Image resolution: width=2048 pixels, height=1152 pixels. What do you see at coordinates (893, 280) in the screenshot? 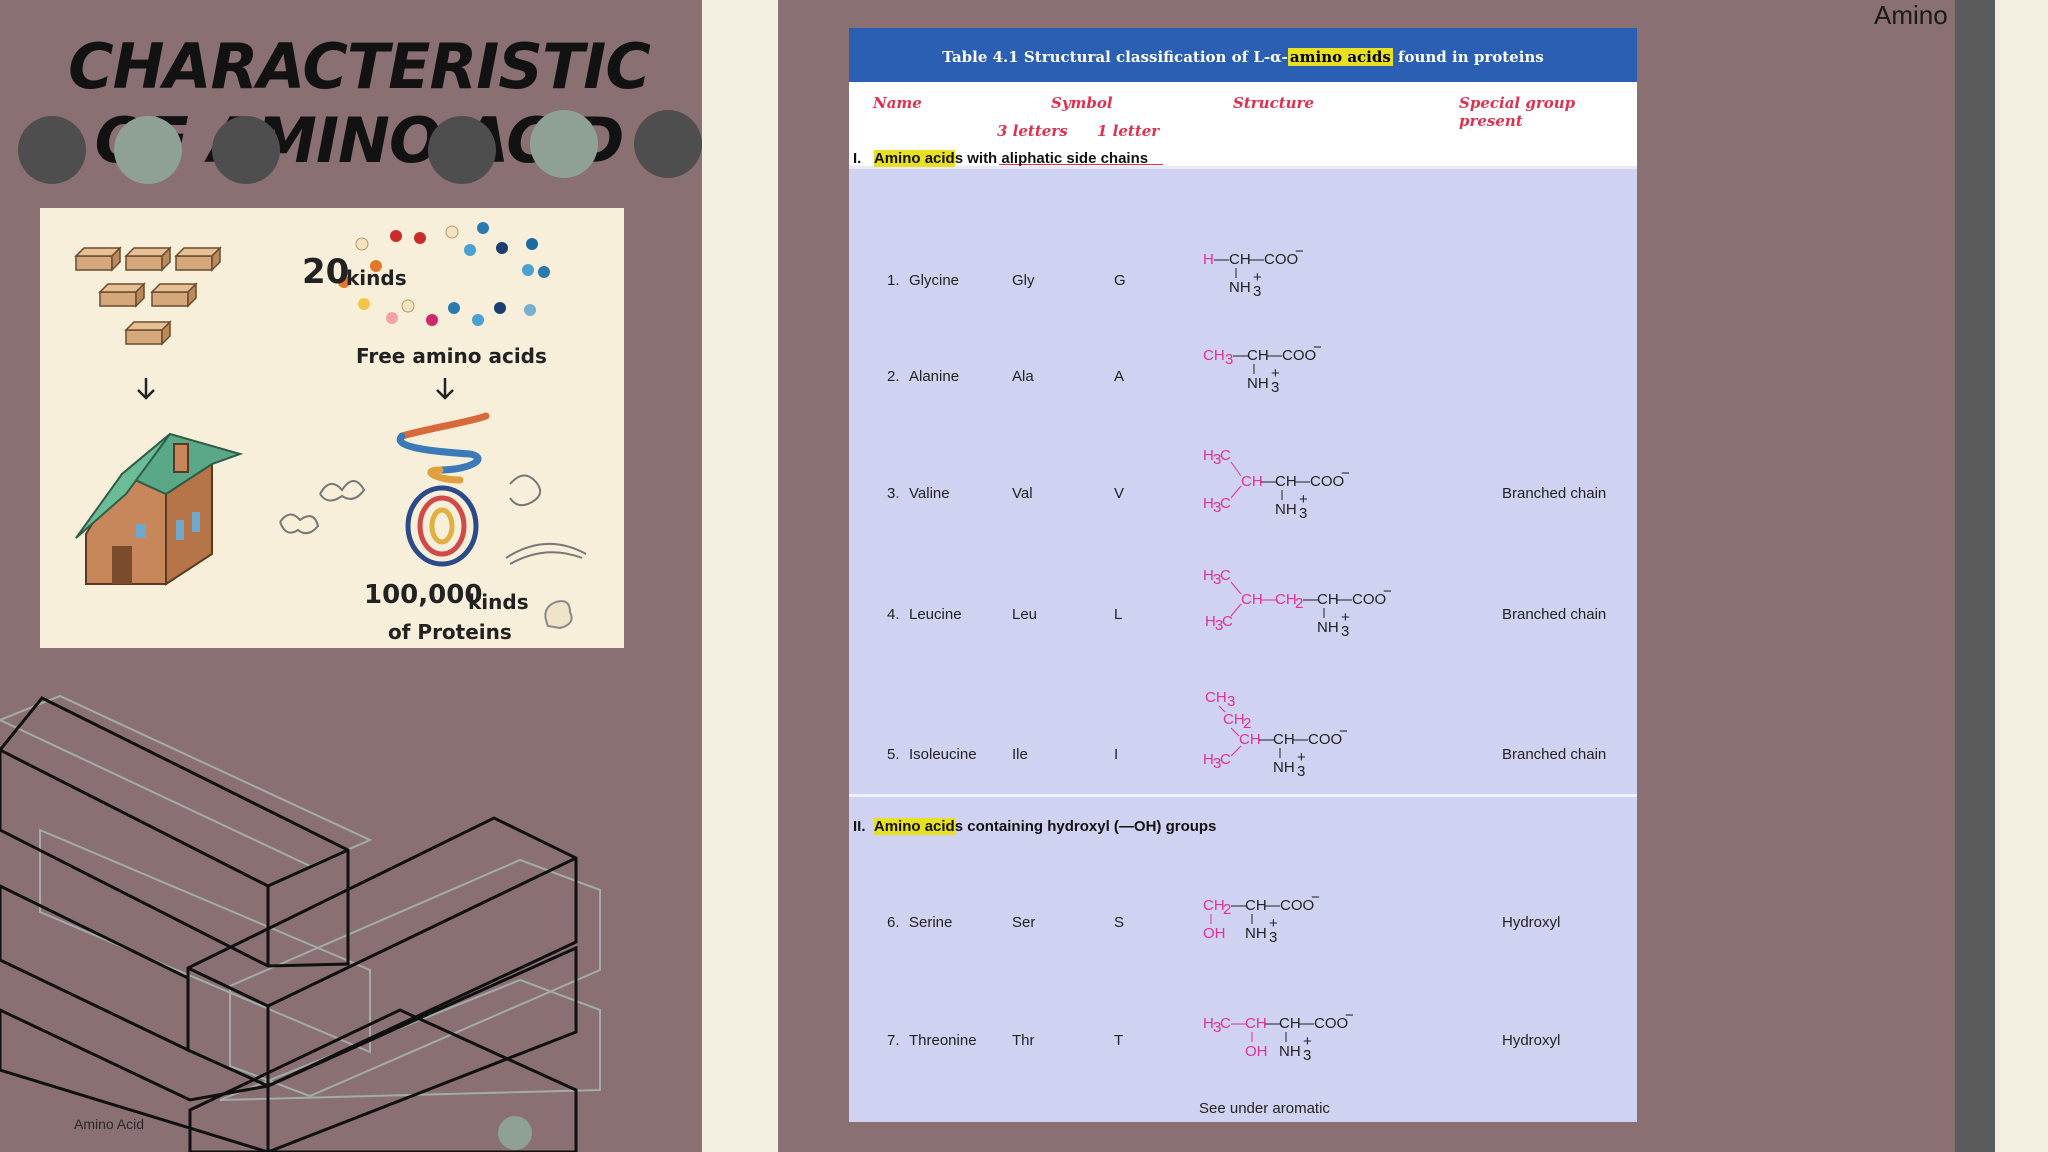
I see `row-number: 1.` at bounding box center [893, 280].